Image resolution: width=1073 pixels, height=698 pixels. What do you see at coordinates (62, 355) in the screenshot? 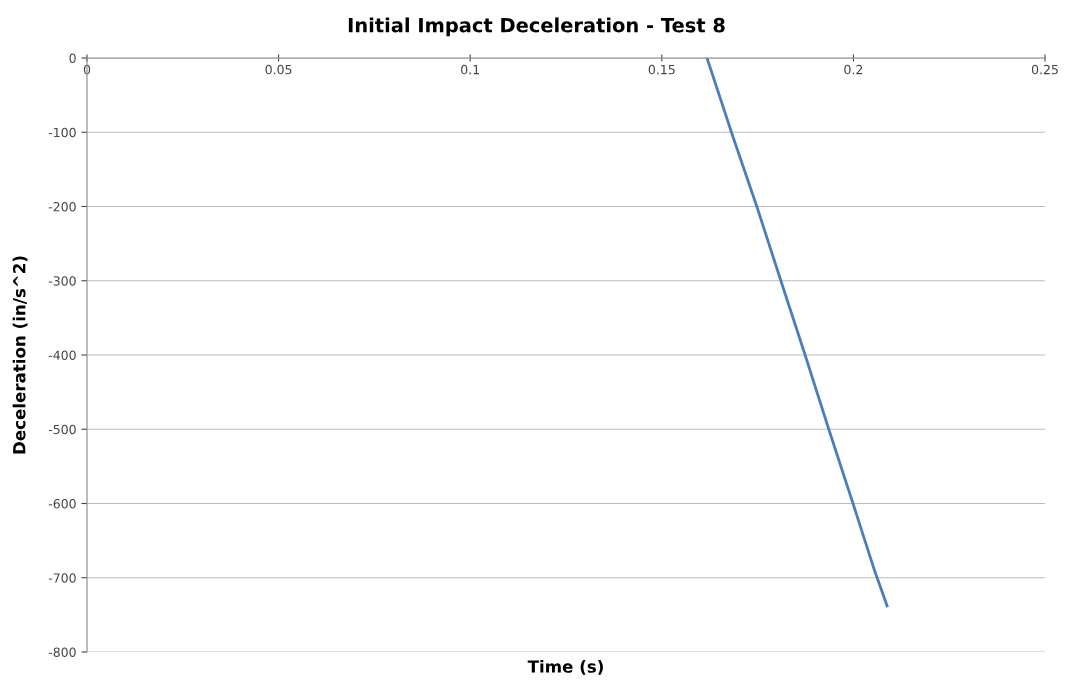
I see `y-tick-label: -400` at bounding box center [62, 355].